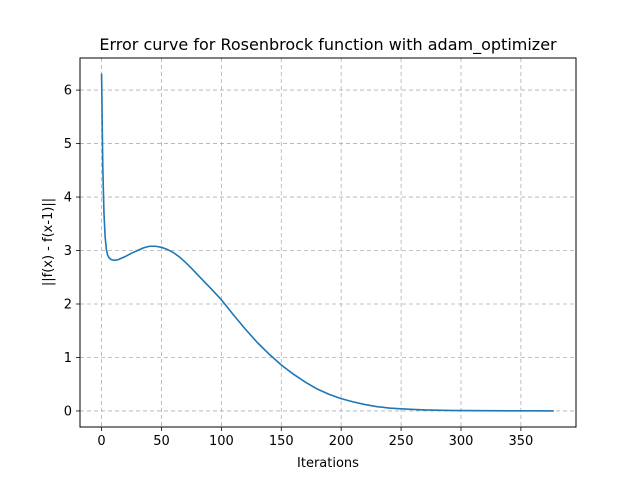  I want to click on y-tick-label: 3, so click(68, 251).